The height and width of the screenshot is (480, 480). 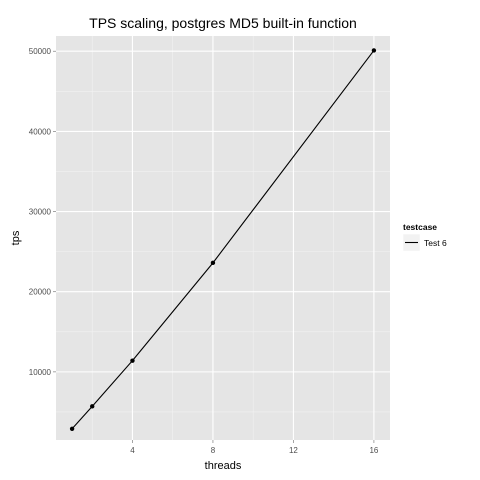 I want to click on x-tick-label: 4, so click(x=132, y=450).